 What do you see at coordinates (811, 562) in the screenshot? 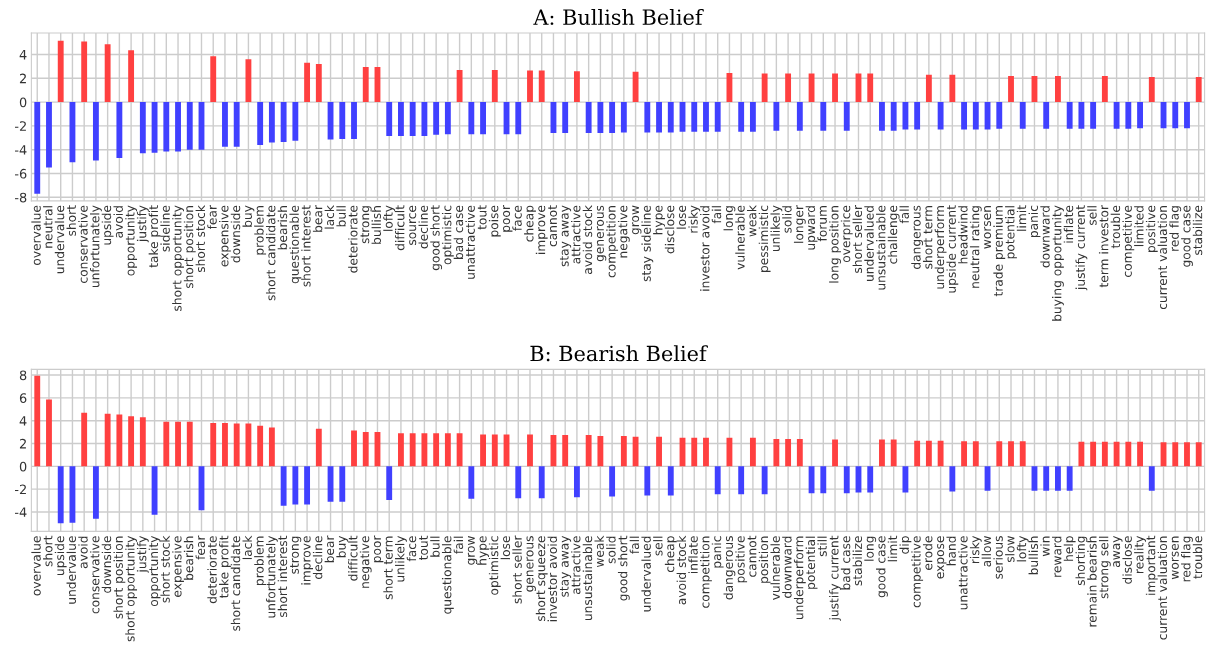
I see `x-tick-label: potential` at bounding box center [811, 562].